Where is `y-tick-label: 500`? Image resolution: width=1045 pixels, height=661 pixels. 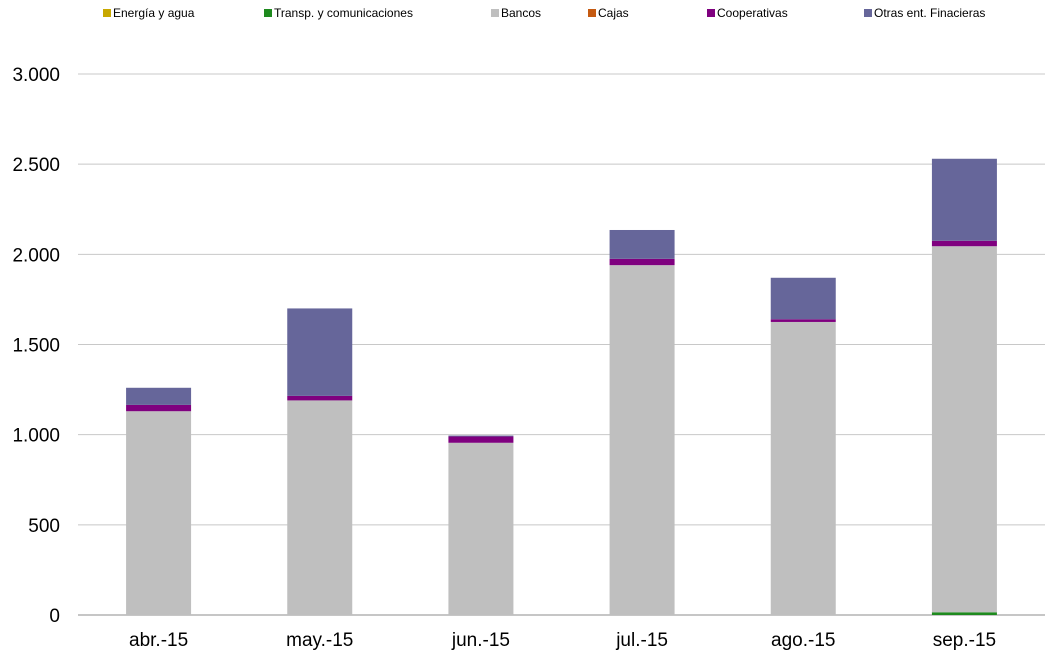 y-tick-label: 500 is located at coordinates (44, 526).